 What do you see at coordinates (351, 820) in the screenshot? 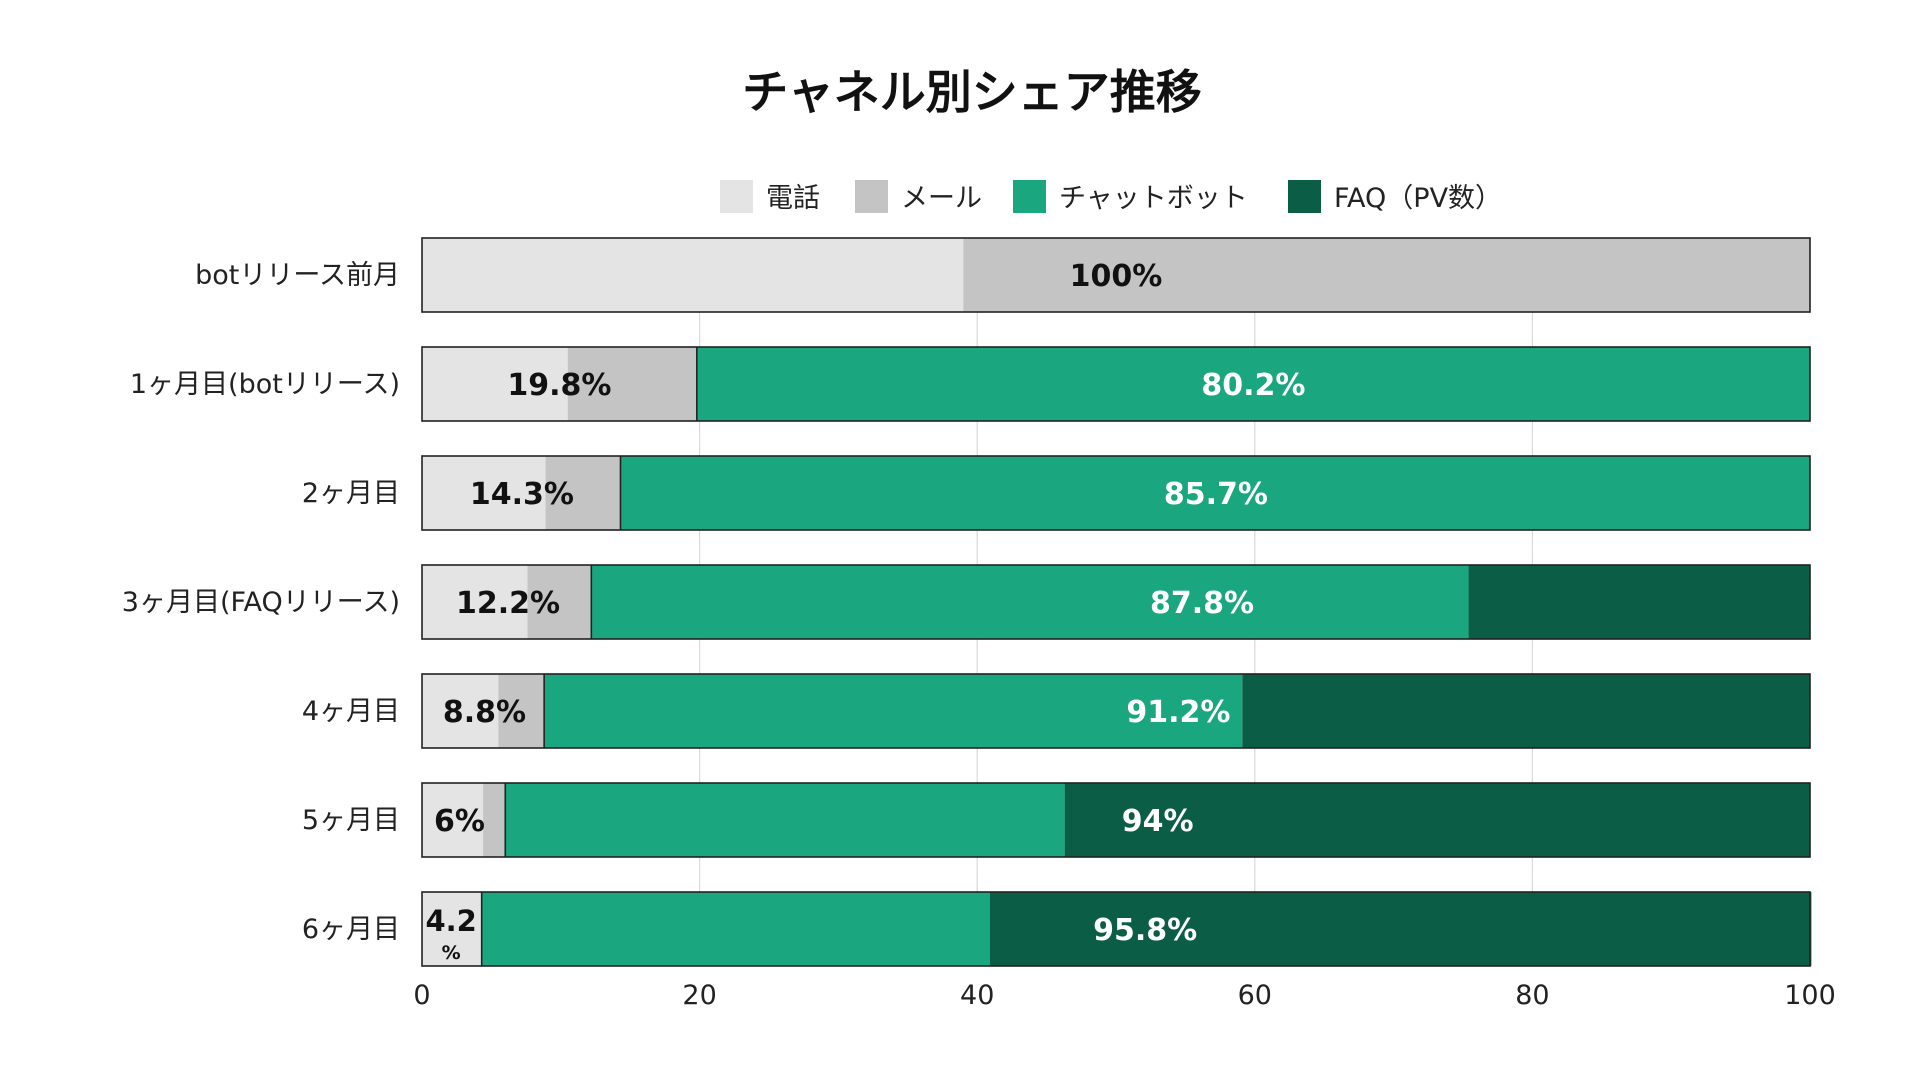
I see `category-label: 5ヶ月目` at bounding box center [351, 820].